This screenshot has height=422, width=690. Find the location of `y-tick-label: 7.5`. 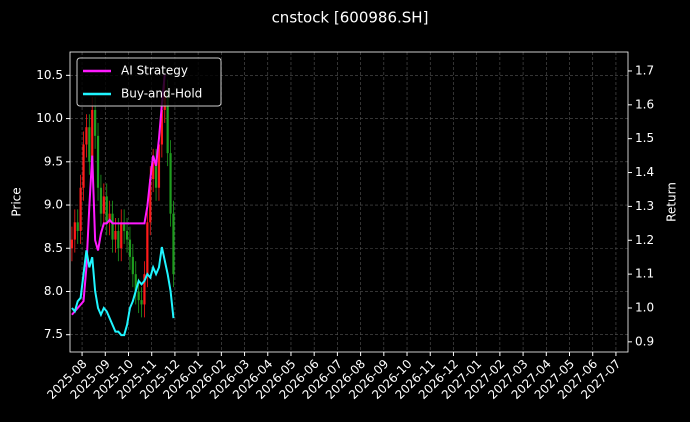

y-tick-label: 7.5 is located at coordinates (53, 334).